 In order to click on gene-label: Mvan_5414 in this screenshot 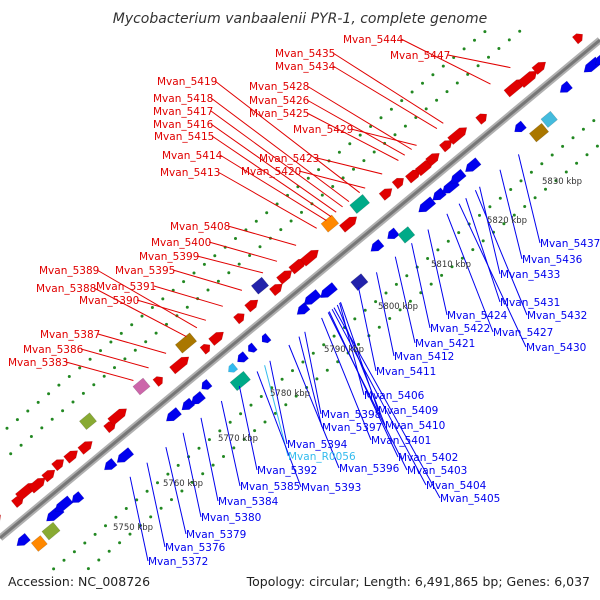, I will do `click(192, 156)`.